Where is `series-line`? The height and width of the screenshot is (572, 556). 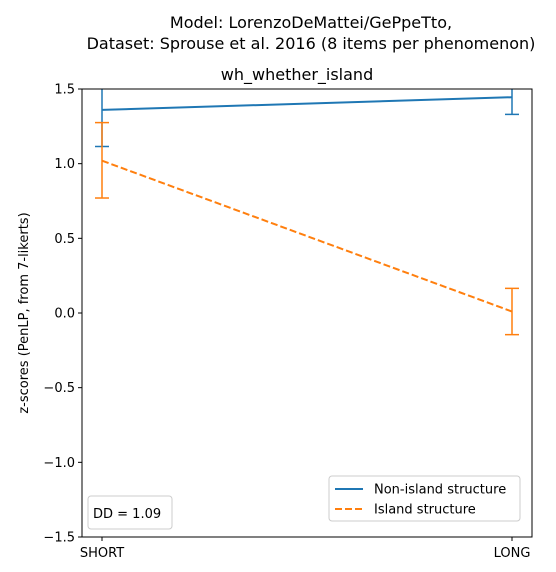 series-line is located at coordinates (307, 103).